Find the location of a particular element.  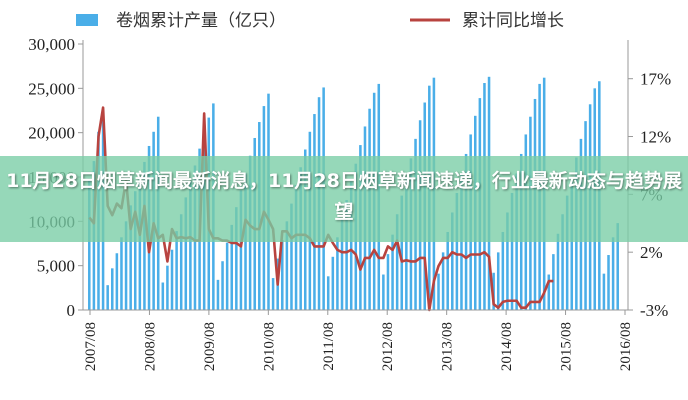

x-tick-label: 2008/08 is located at coordinates (150, 346).